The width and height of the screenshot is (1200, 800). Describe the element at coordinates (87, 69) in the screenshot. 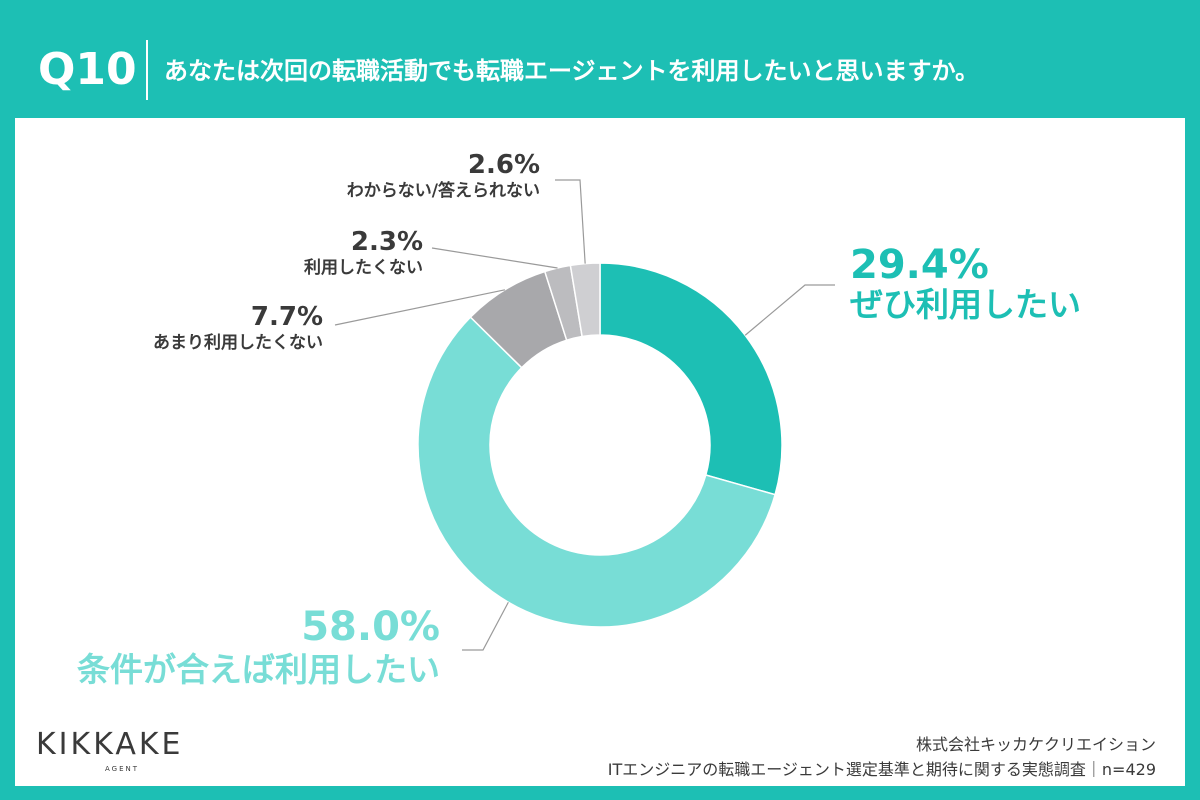

I see `question-number: Q10` at that location.